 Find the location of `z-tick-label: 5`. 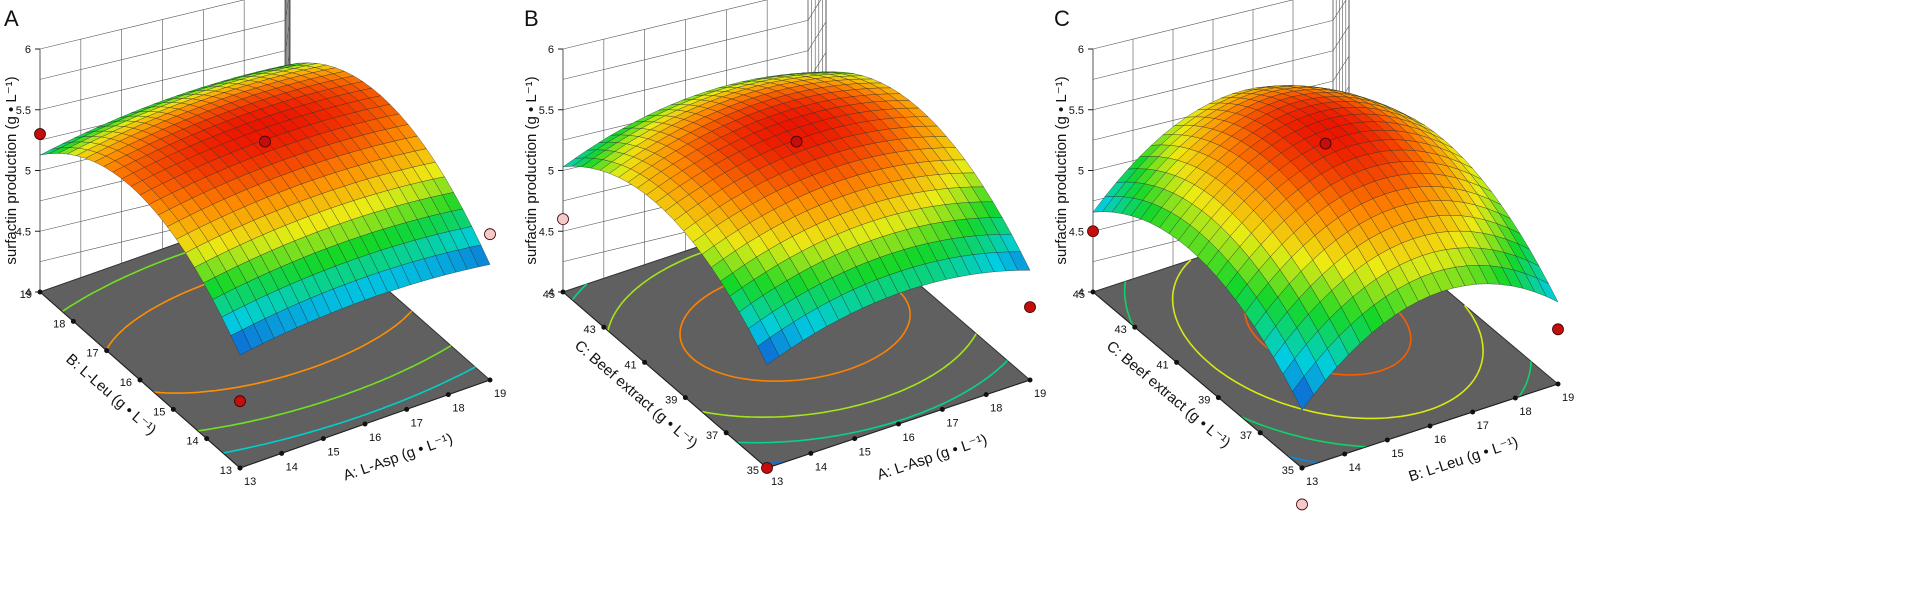

z-tick-label: 5 is located at coordinates (28, 172).